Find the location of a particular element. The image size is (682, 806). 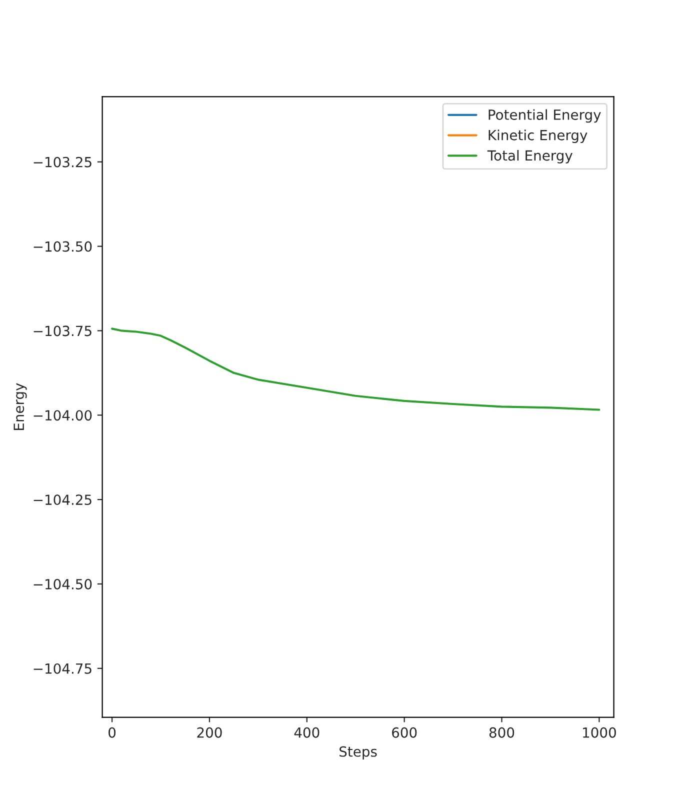

x-tick-label: 1000 is located at coordinates (599, 732).